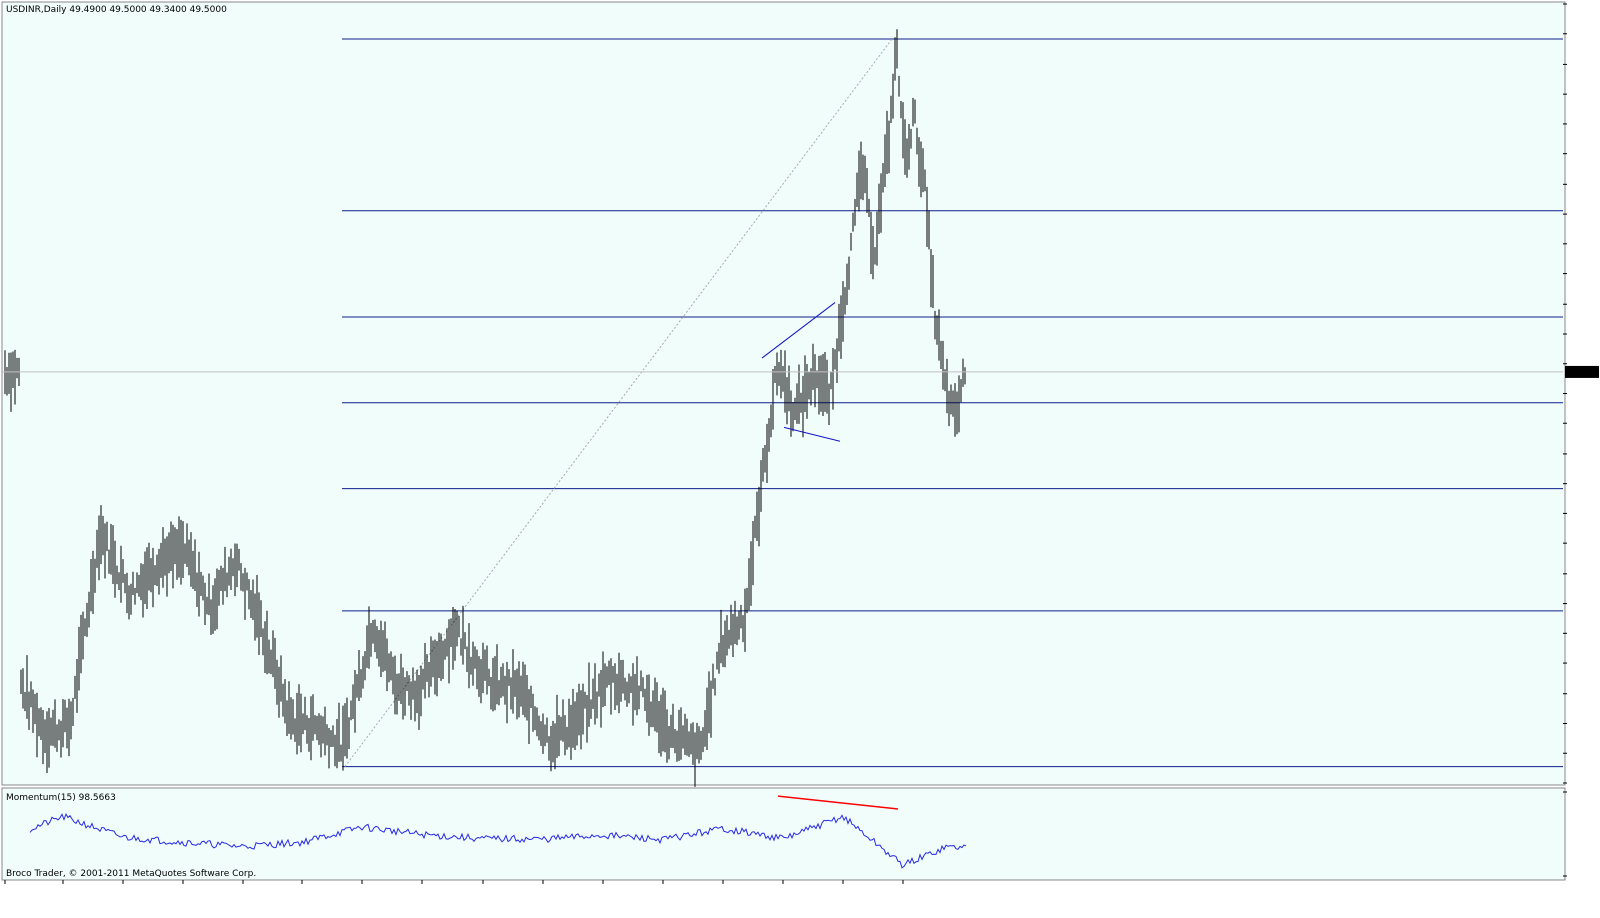  I want to click on wave3-upper-trendline, so click(798, 330).